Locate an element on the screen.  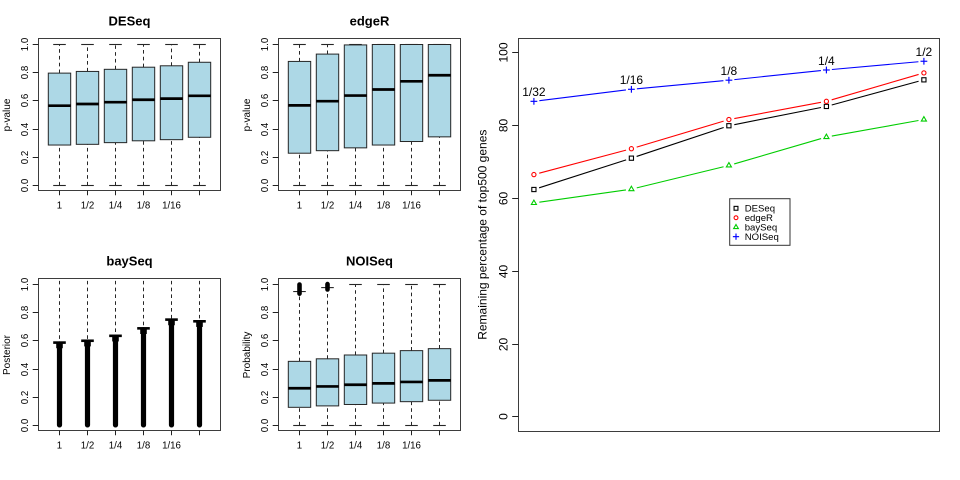
svg-text: 20 is located at coordinates (503, 345).